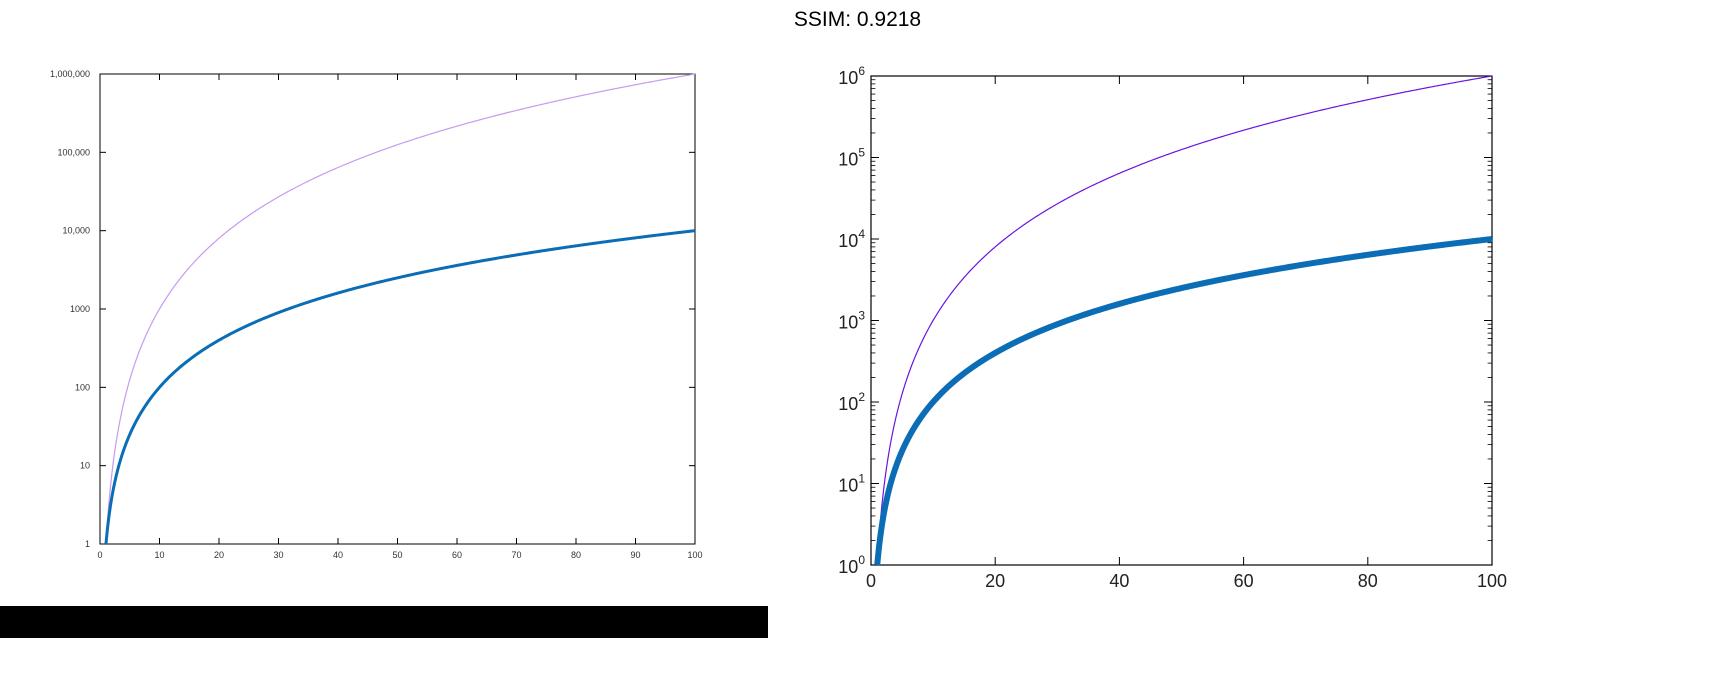  I want to click on y-tick-label: 1,000,000, so click(70, 74).